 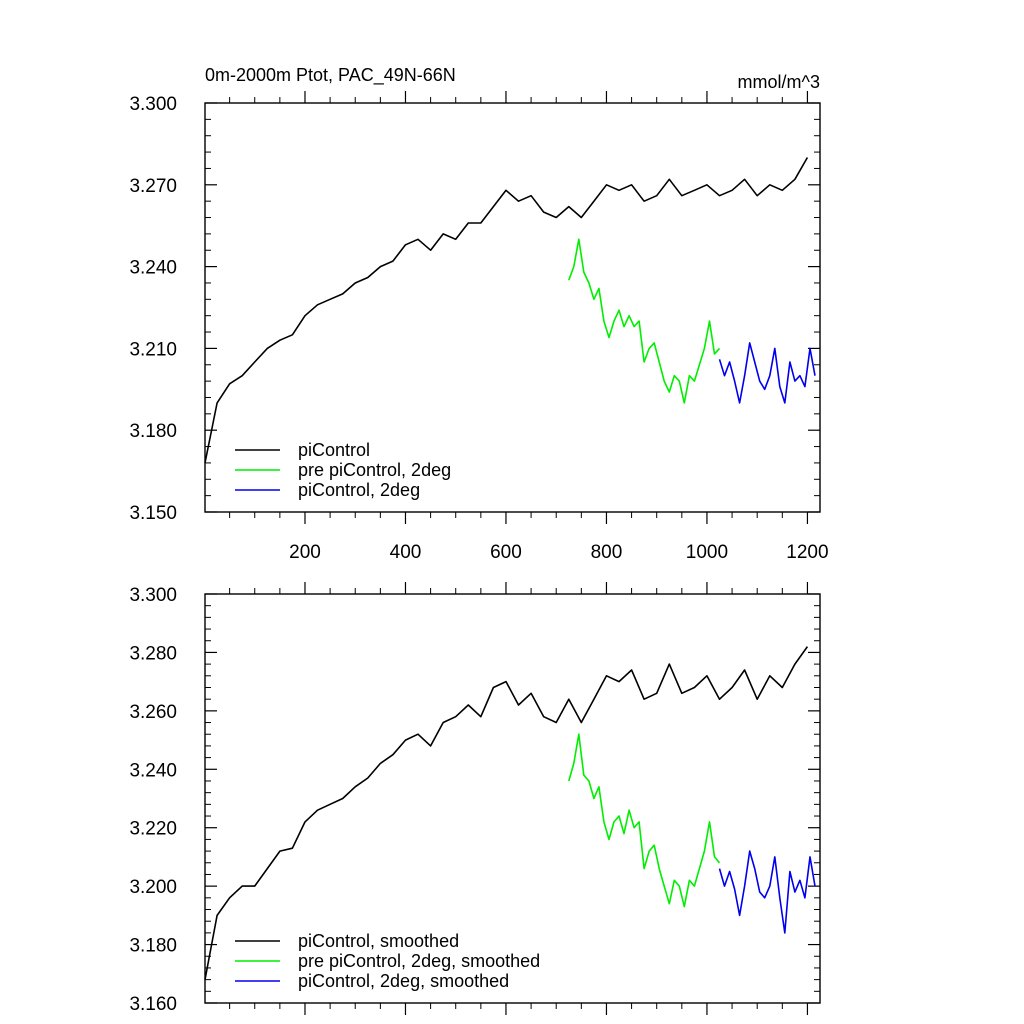 What do you see at coordinates (359, 490) in the screenshot?
I see `legend-label: piControl, 2deg` at bounding box center [359, 490].